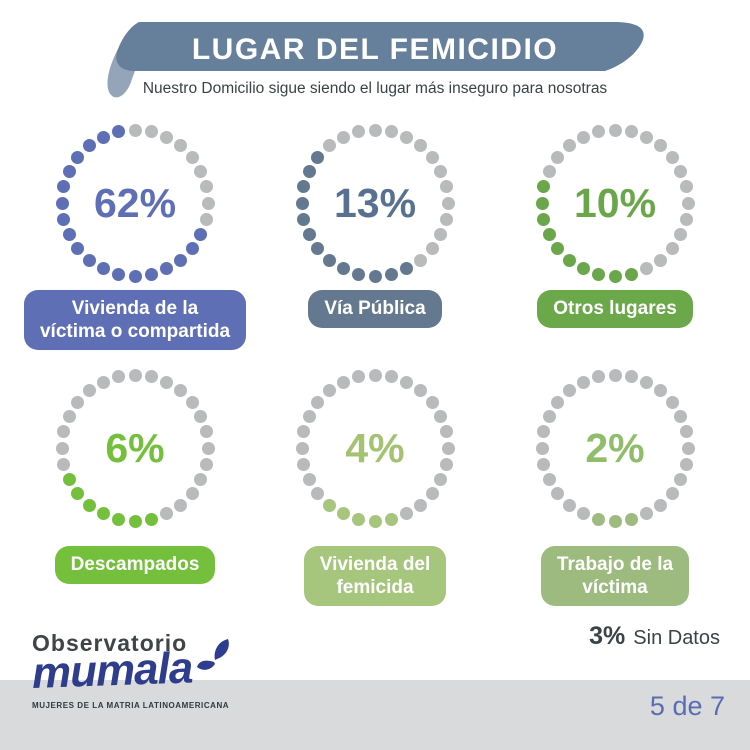  I want to click on ribbon-fold-shape, so click(121, 73).